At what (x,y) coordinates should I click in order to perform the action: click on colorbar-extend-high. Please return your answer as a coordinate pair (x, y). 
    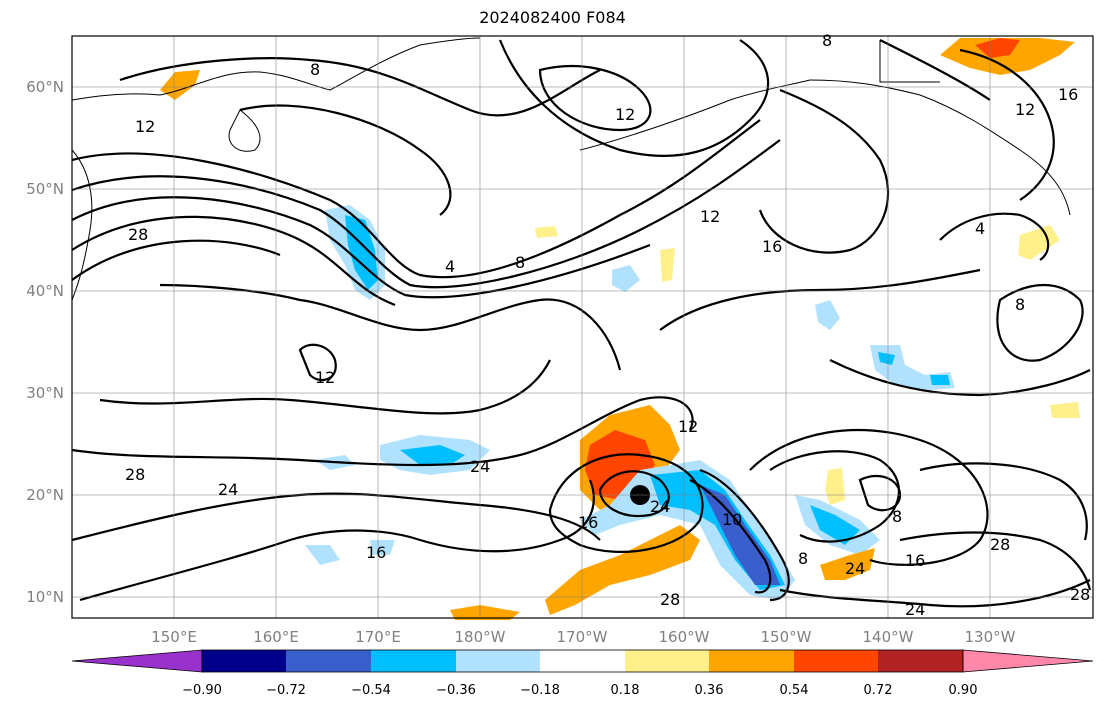
    Looking at the image, I should click on (1028, 661).